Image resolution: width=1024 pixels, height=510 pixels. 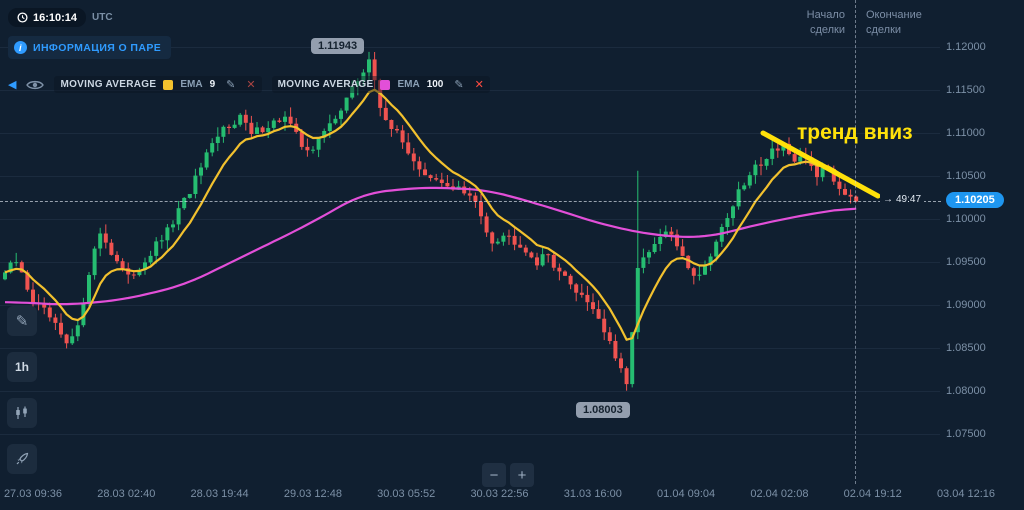 I want to click on price-axis-label: 1.08000, so click(x=966, y=391).